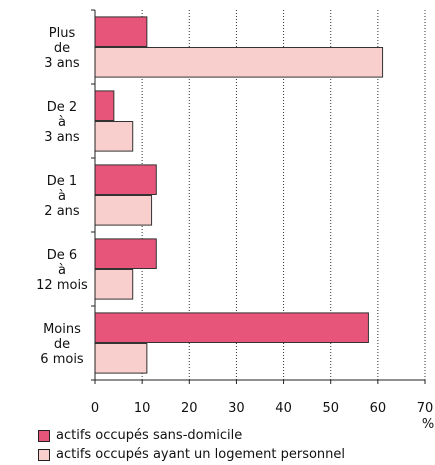 The height and width of the screenshot is (465, 435). What do you see at coordinates (425, 408) in the screenshot?
I see `x-tick-label-70: 70` at bounding box center [425, 408].